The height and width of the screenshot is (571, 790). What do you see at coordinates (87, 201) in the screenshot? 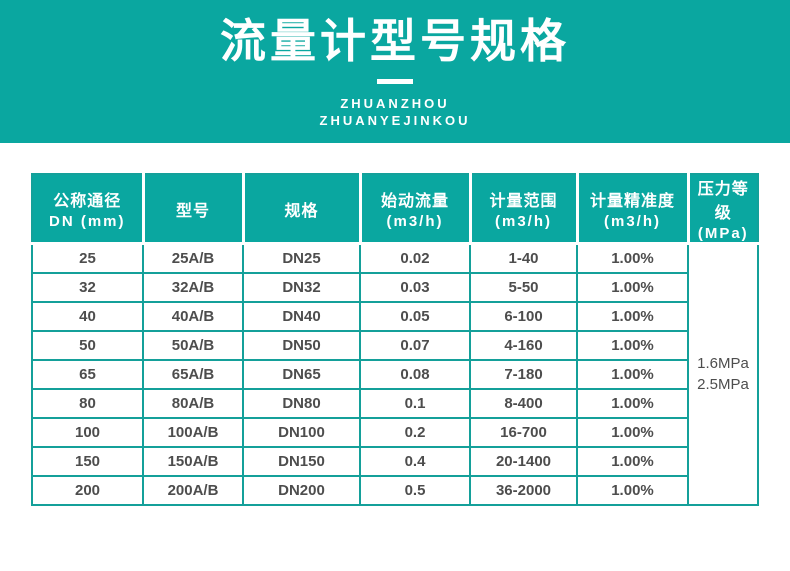
I see `column-header-label: 公称通径` at bounding box center [87, 201].